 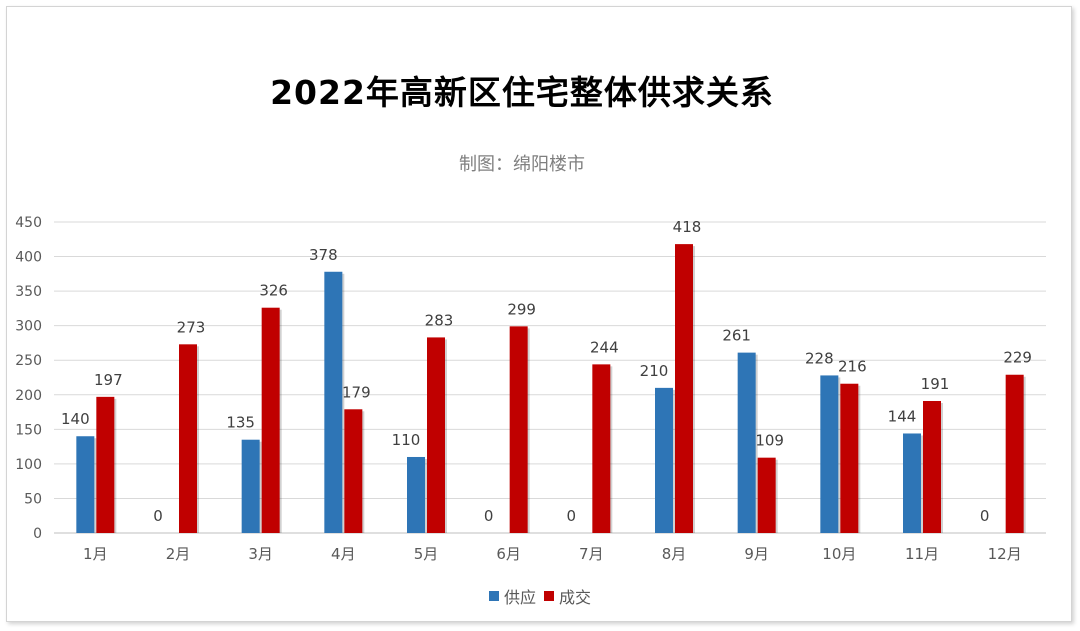 I want to click on legend-item-supply: 供应, so click(x=512, y=596).